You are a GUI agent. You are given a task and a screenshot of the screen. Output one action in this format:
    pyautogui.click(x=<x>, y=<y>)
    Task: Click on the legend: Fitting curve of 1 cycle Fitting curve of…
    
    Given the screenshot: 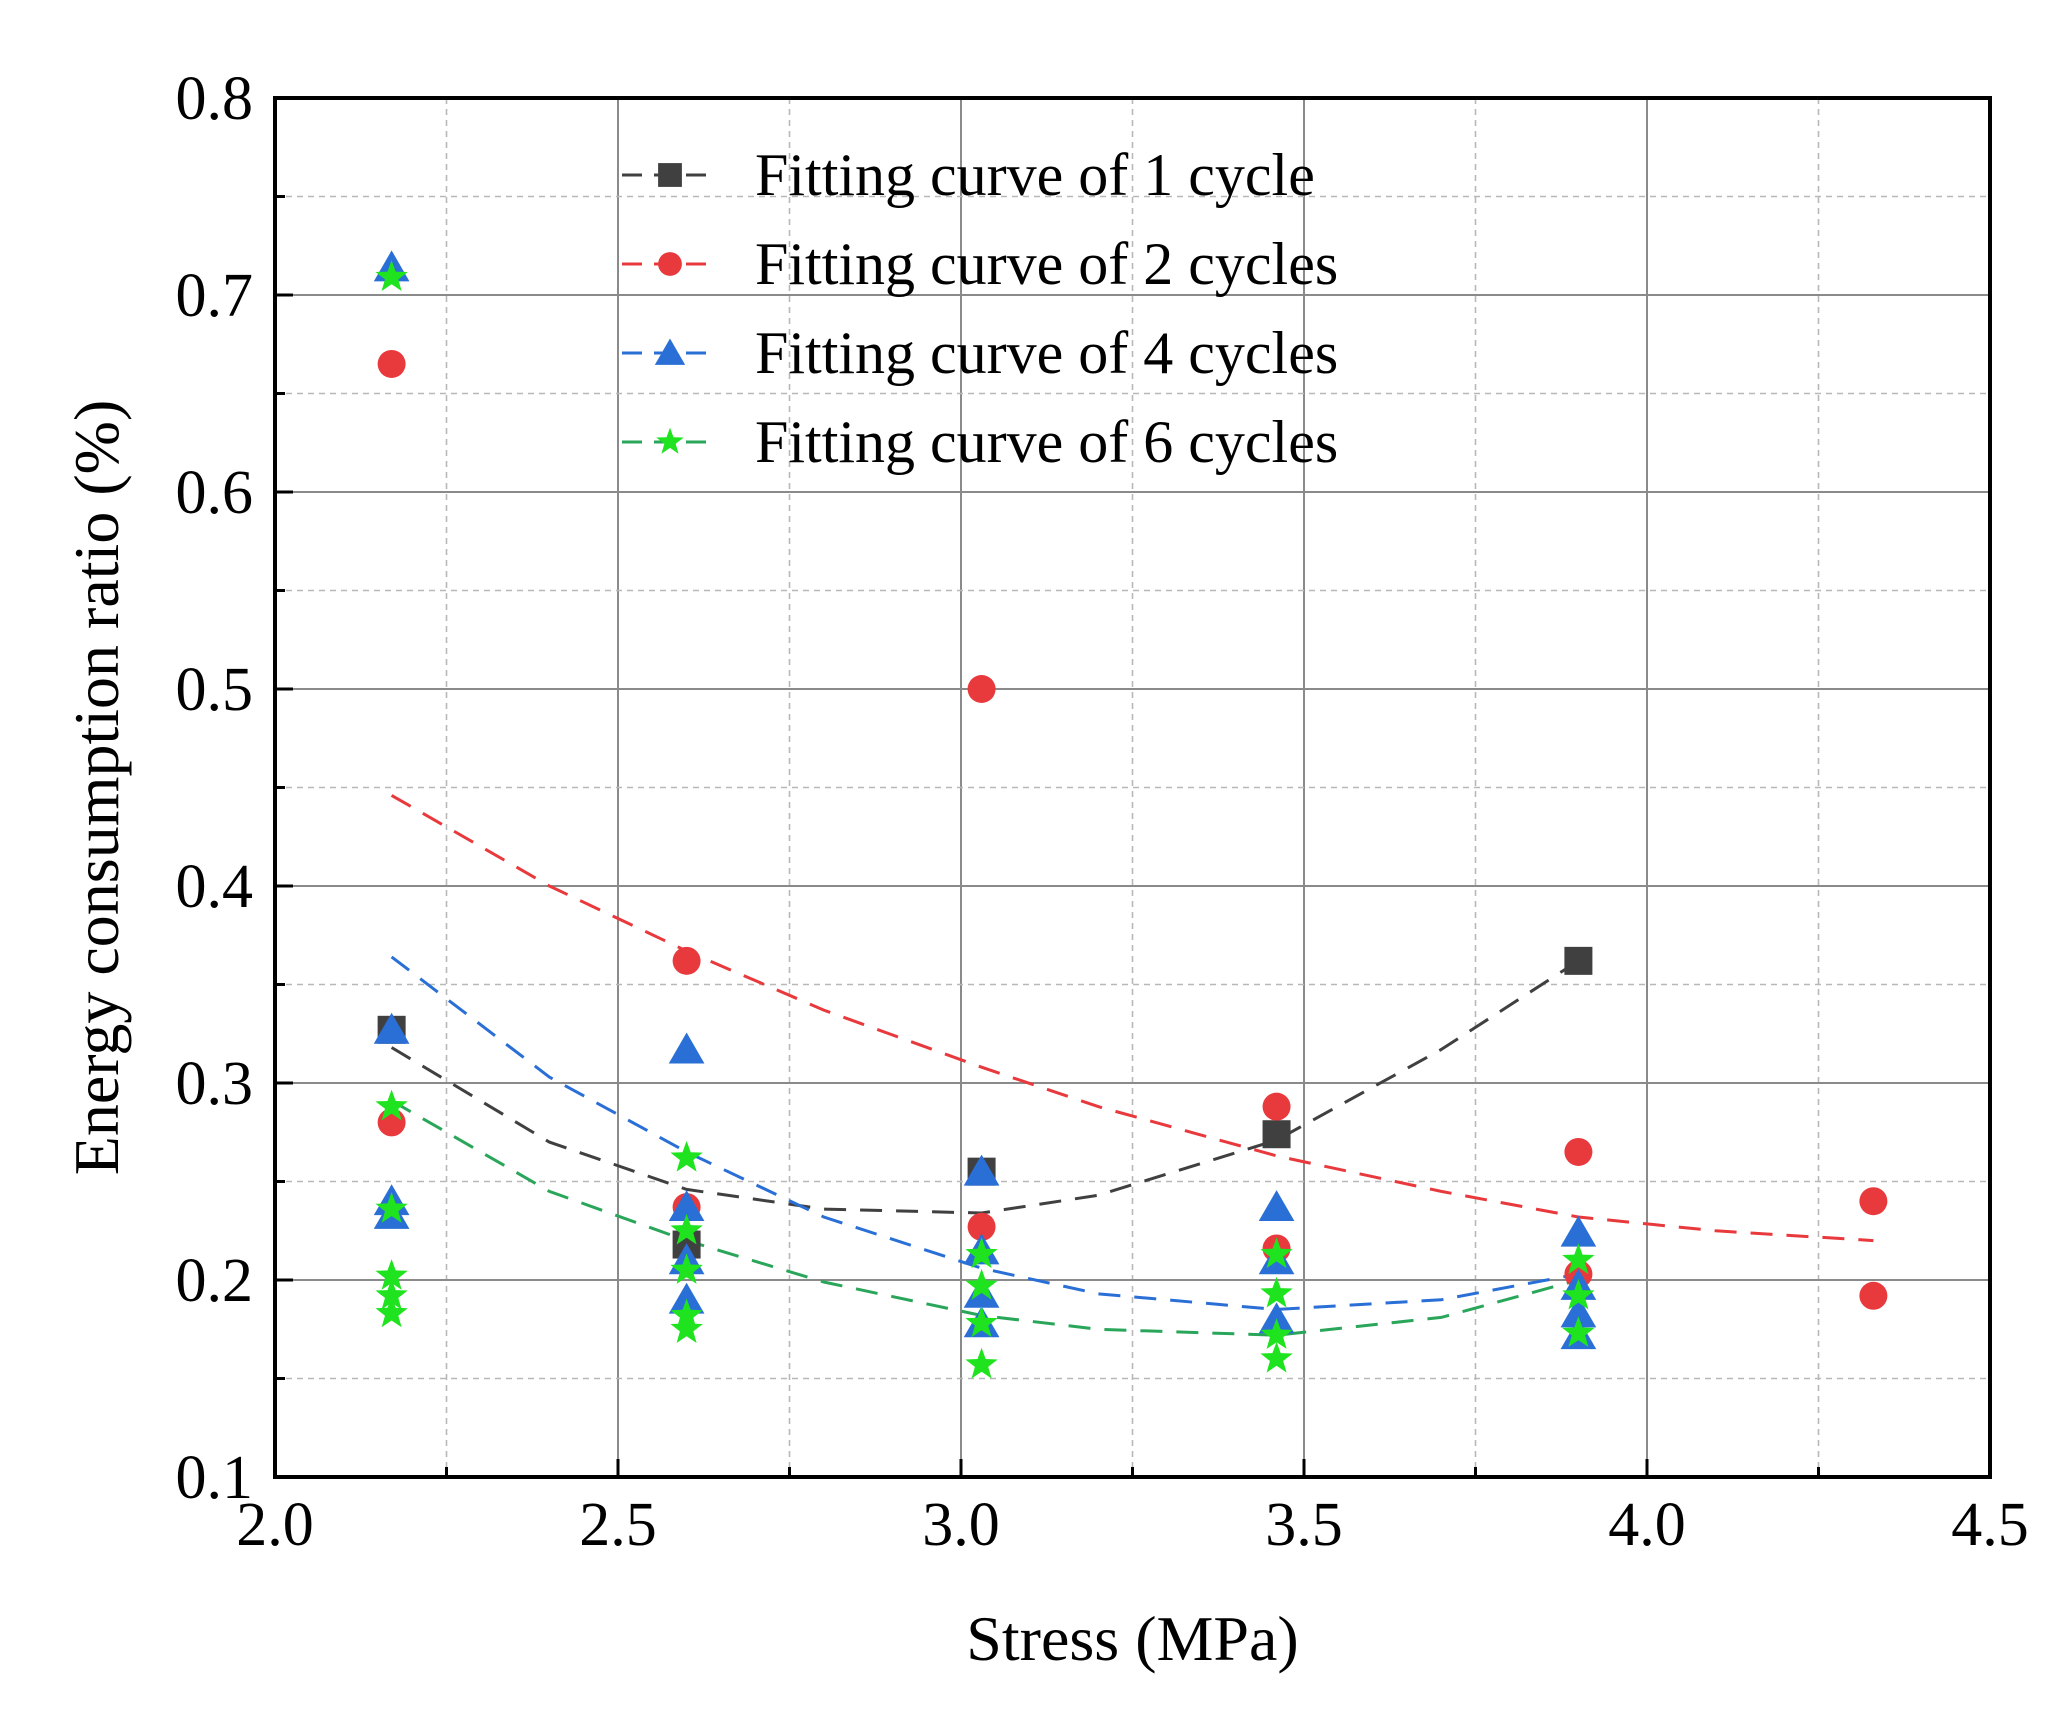 What is the action you would take?
    pyautogui.click(x=980, y=308)
    